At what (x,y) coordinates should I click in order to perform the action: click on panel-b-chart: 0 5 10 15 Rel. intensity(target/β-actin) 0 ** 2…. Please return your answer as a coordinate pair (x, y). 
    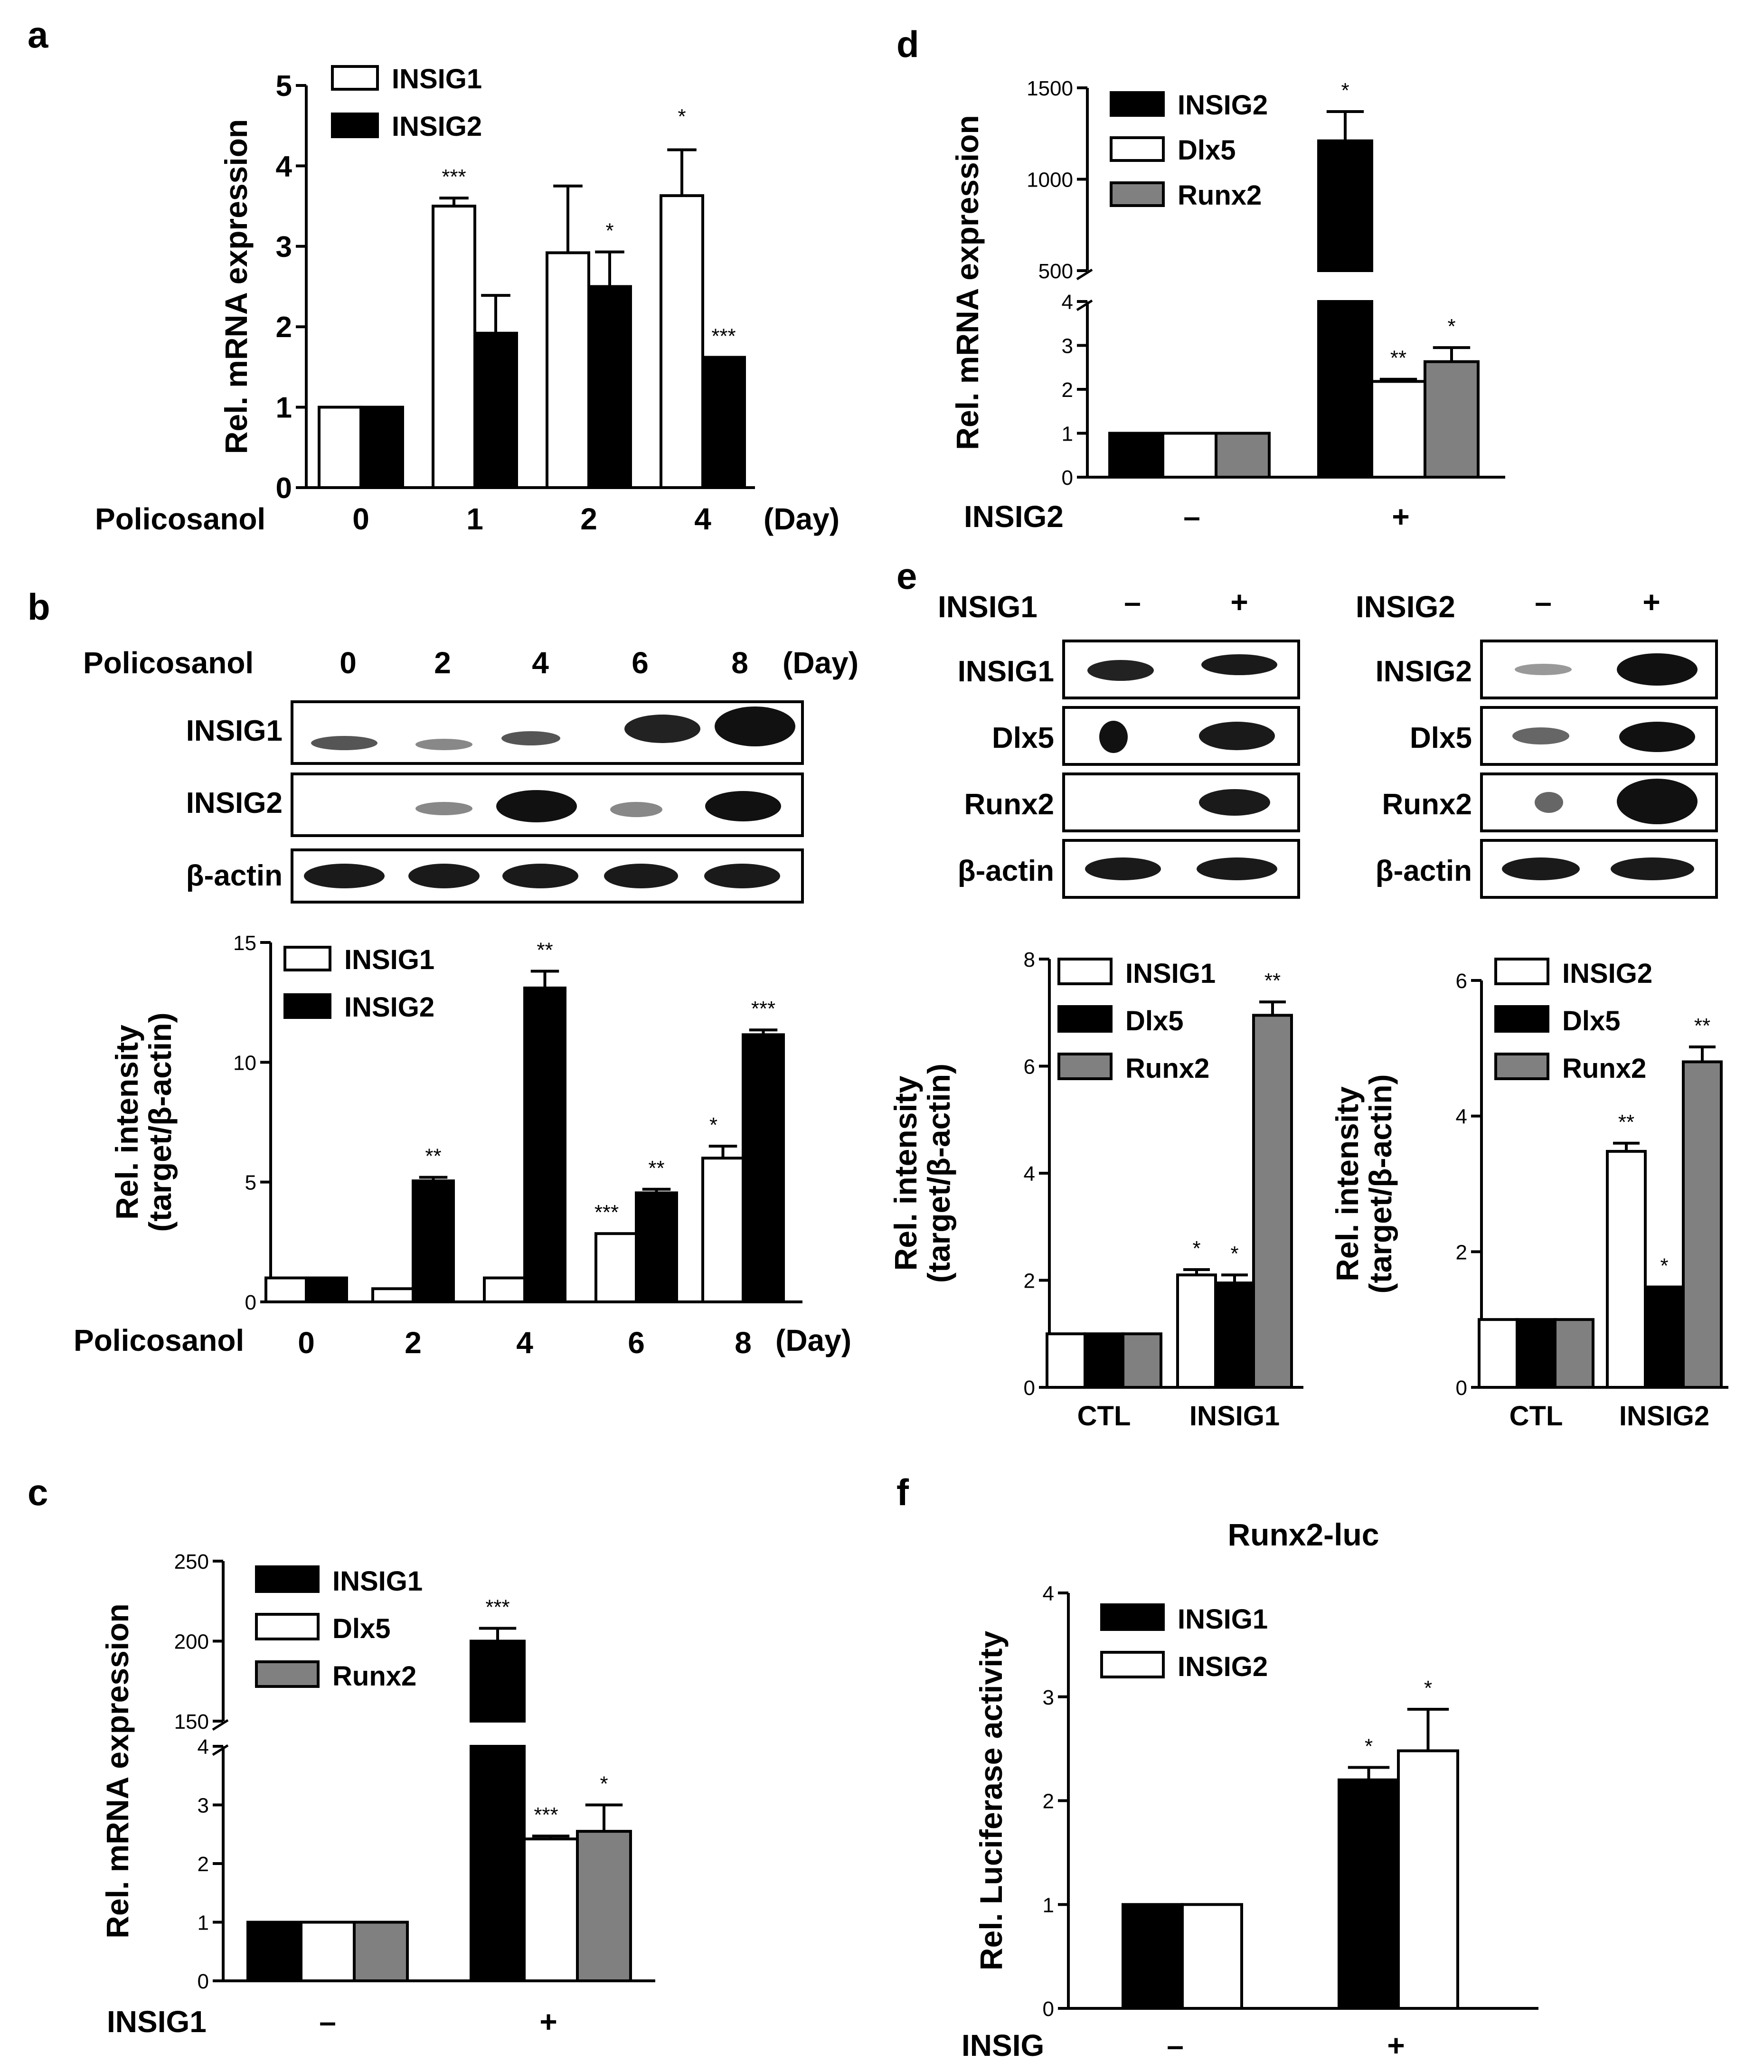
    Looking at the image, I should click on (455, 1146).